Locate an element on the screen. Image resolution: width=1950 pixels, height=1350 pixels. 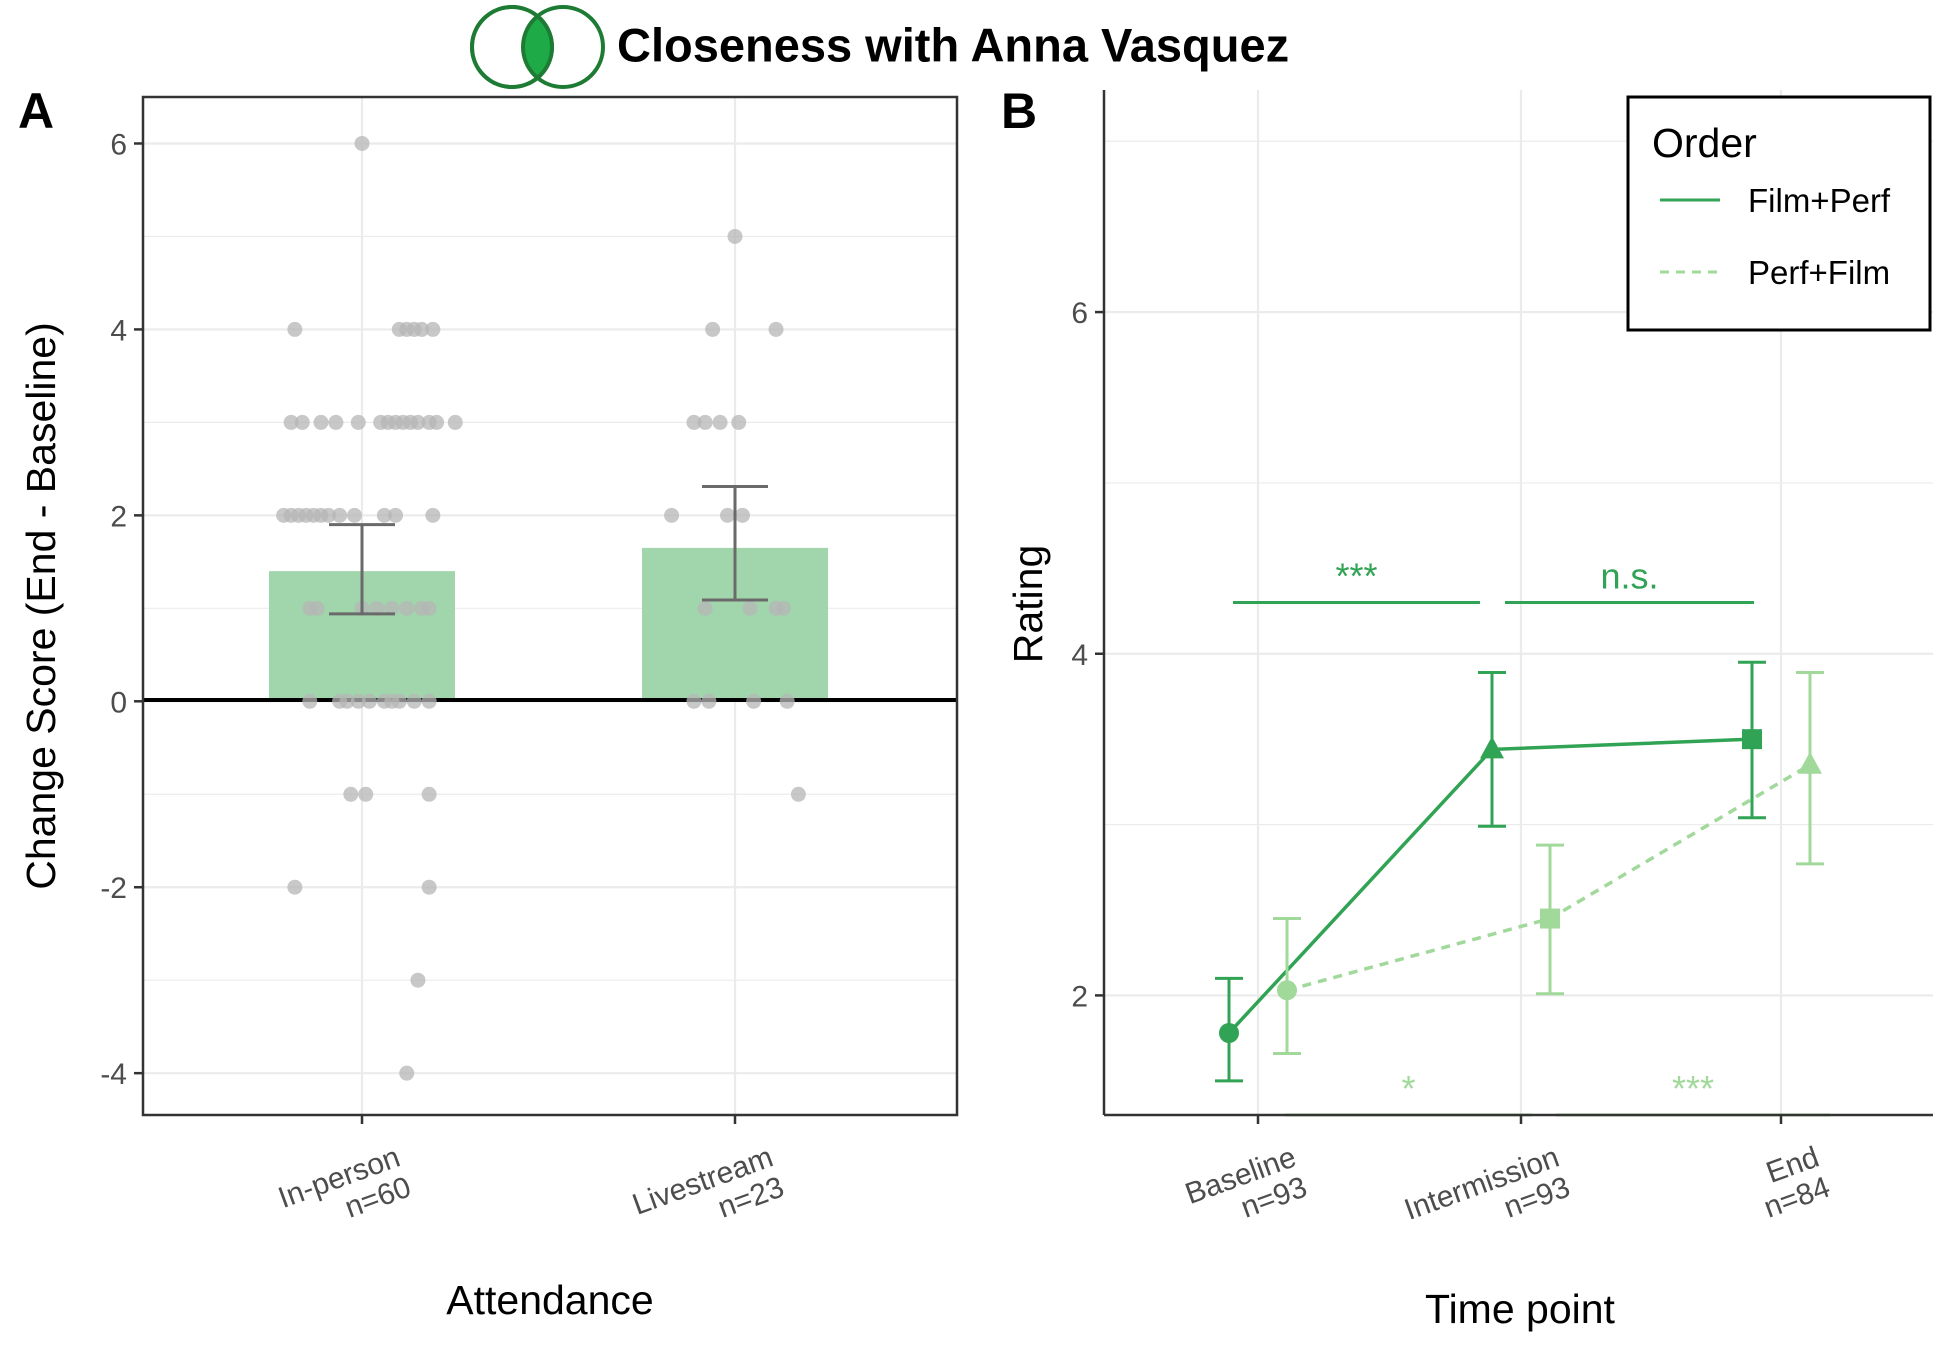
panel-b-y-axis-title: Rating is located at coordinates (1028, 604).